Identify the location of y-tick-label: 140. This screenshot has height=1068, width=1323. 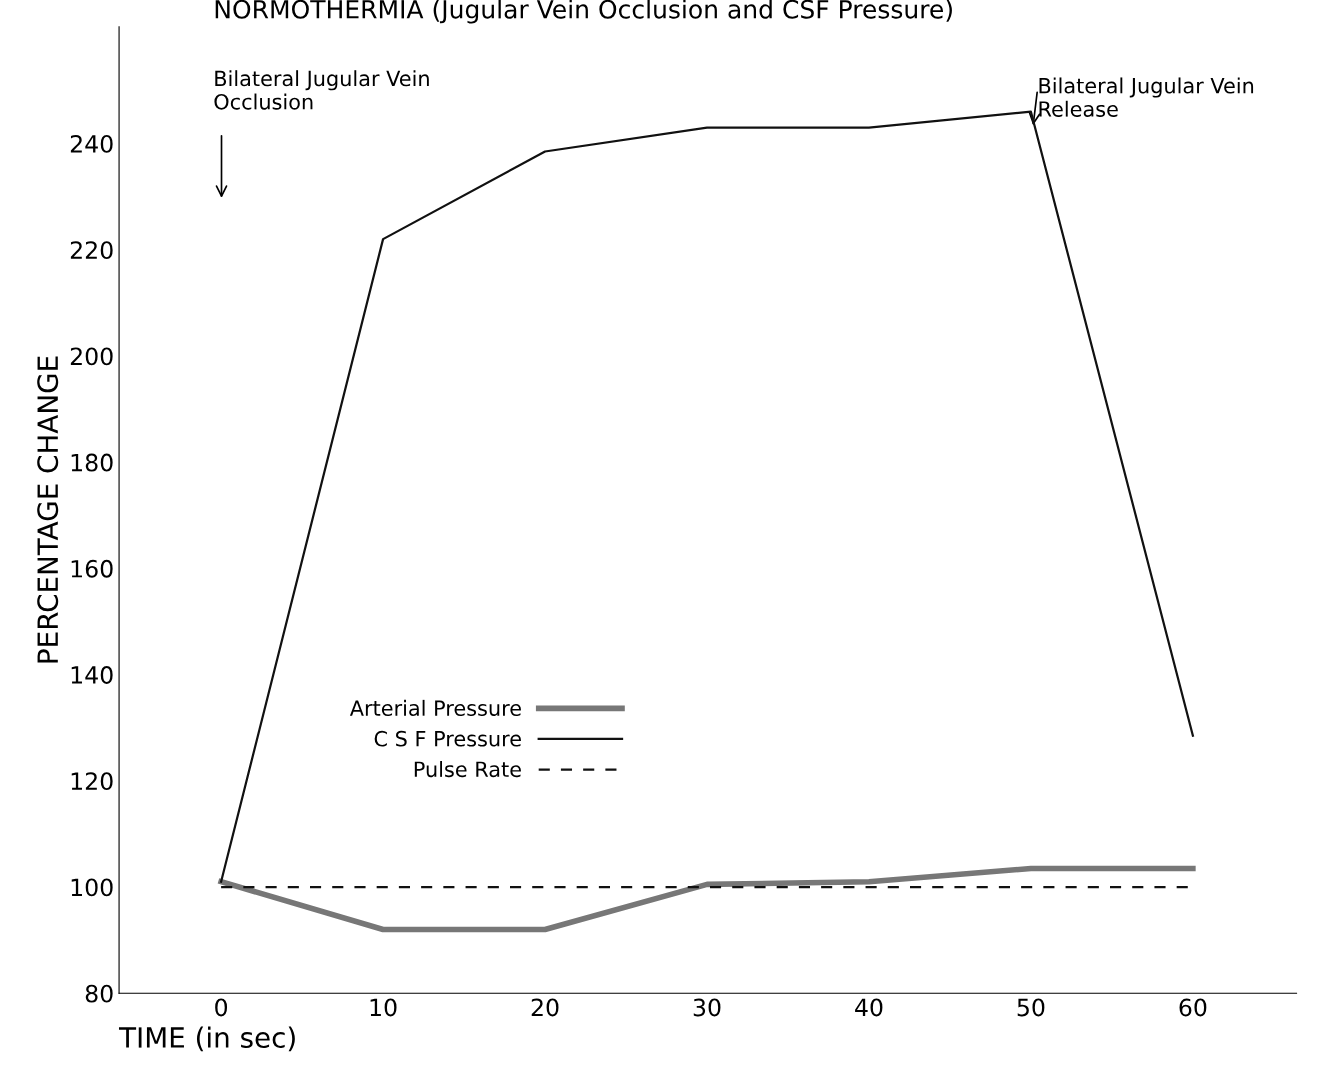
(92, 675).